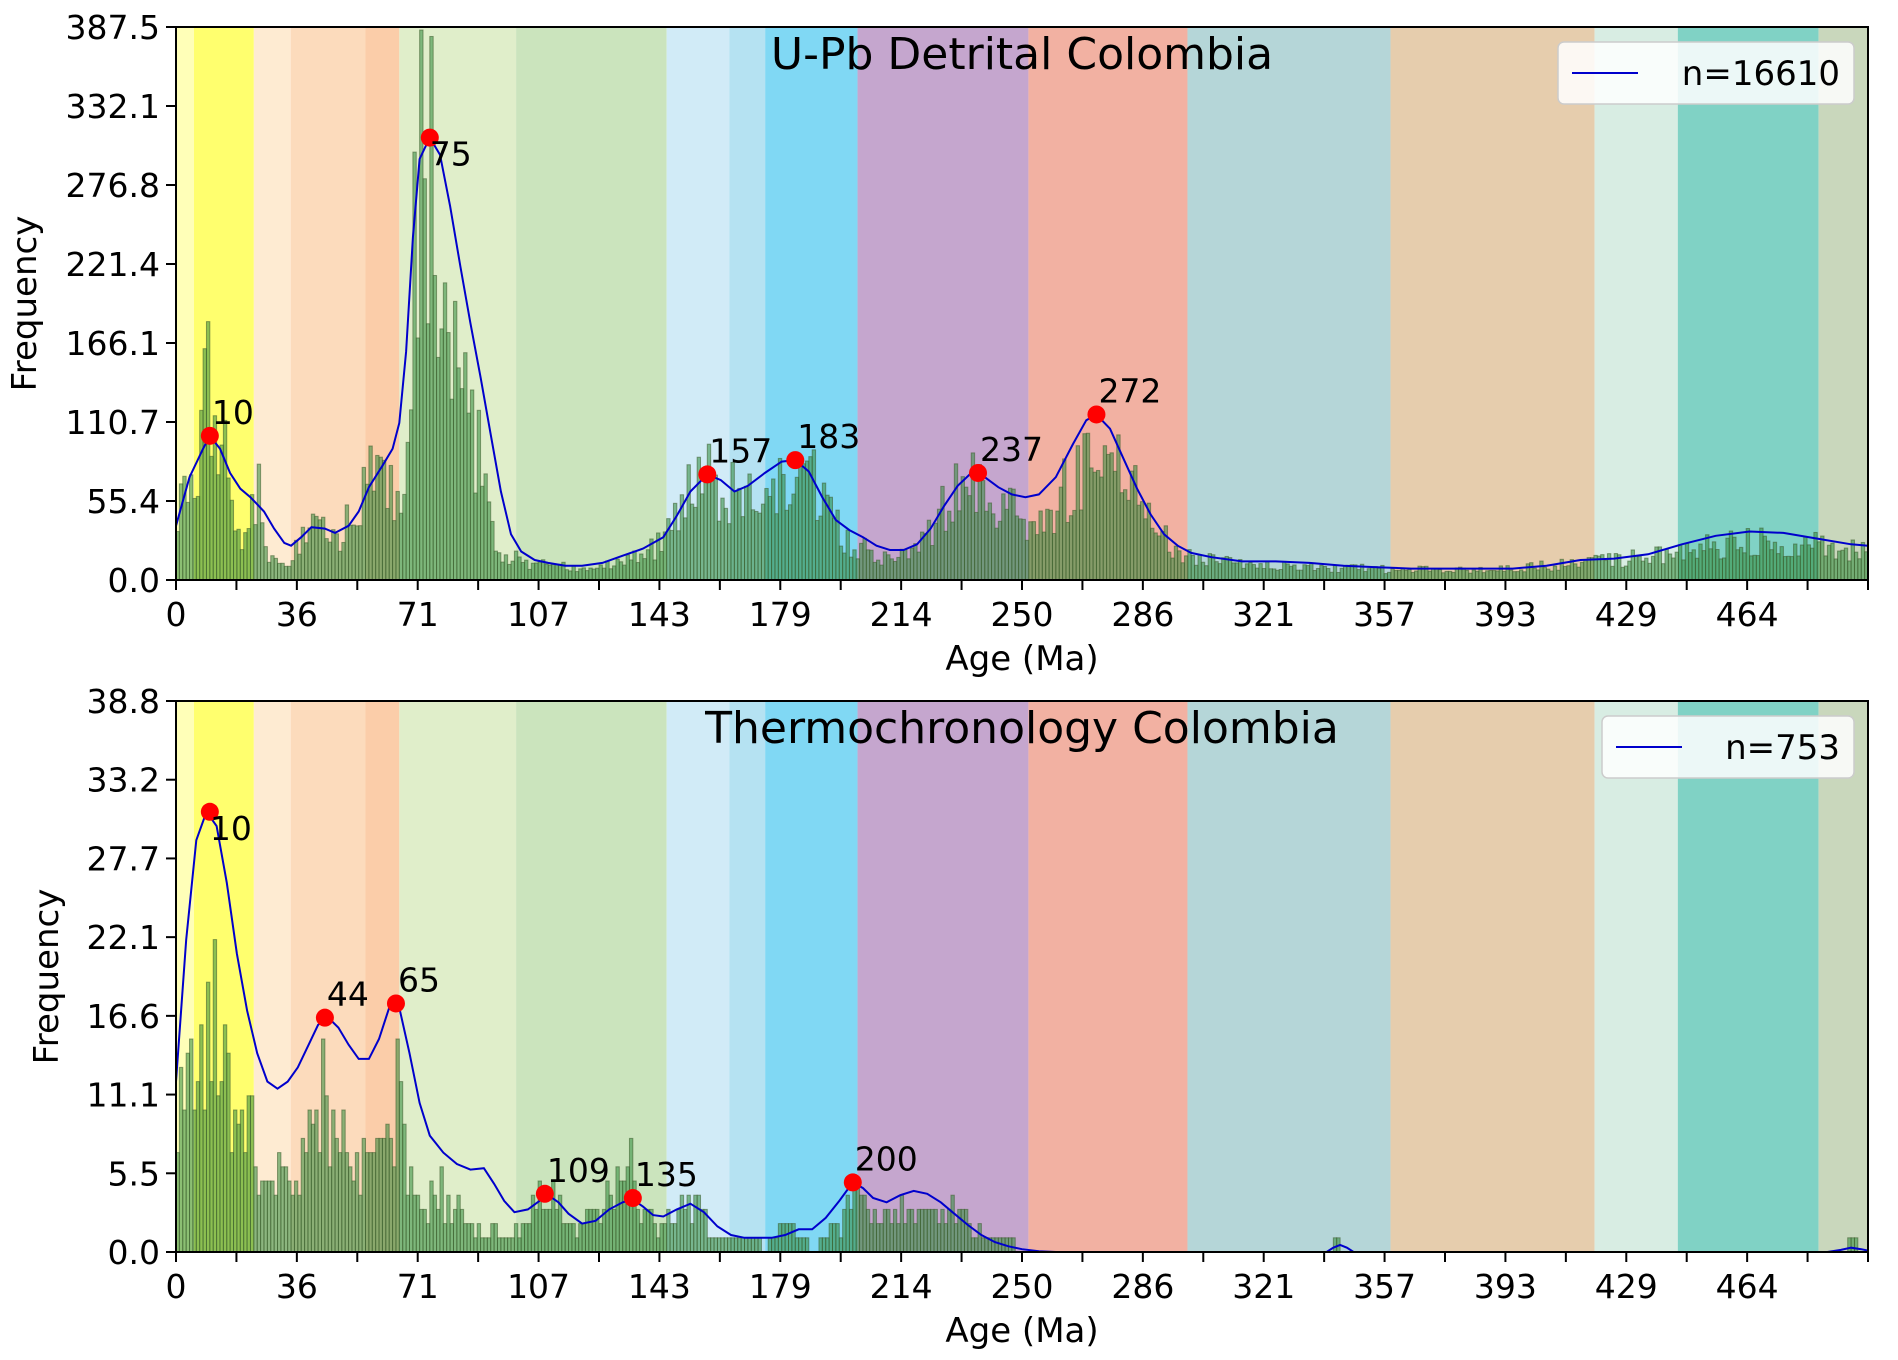  I want to click on legend: n=16610, so click(1706, 73).